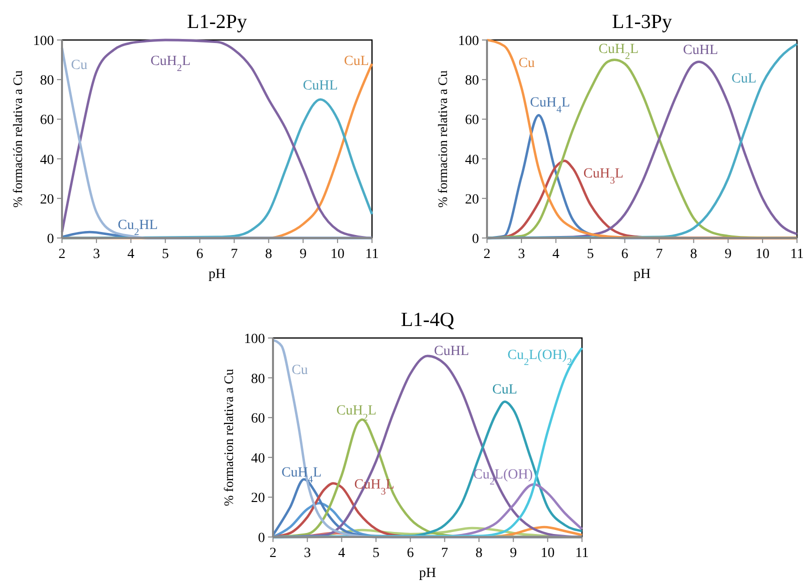 The height and width of the screenshot is (588, 804). I want to click on series-label: Cu$_{2}$L(OH), so click(503, 477).